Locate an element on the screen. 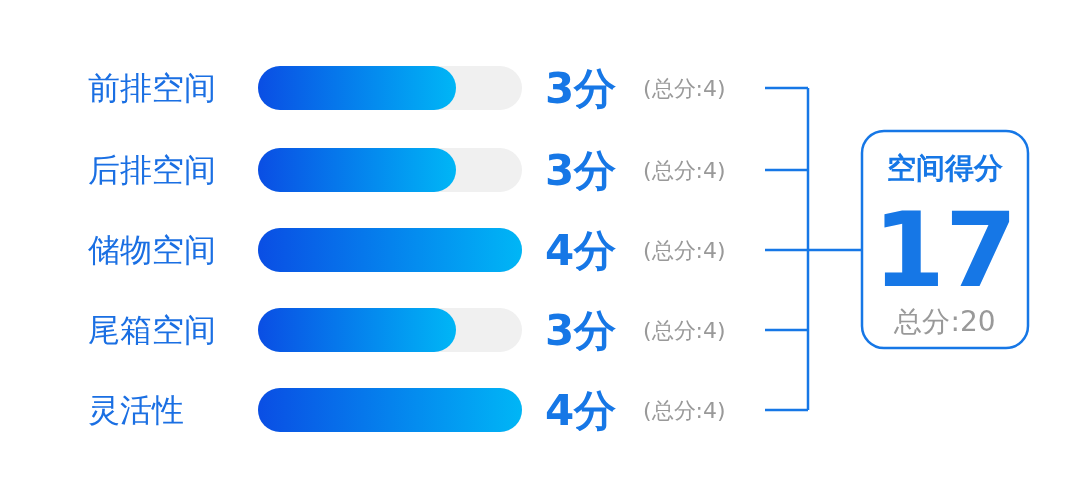 The height and width of the screenshot is (488, 1080). text: 总分:20 is located at coordinates (944, 321).